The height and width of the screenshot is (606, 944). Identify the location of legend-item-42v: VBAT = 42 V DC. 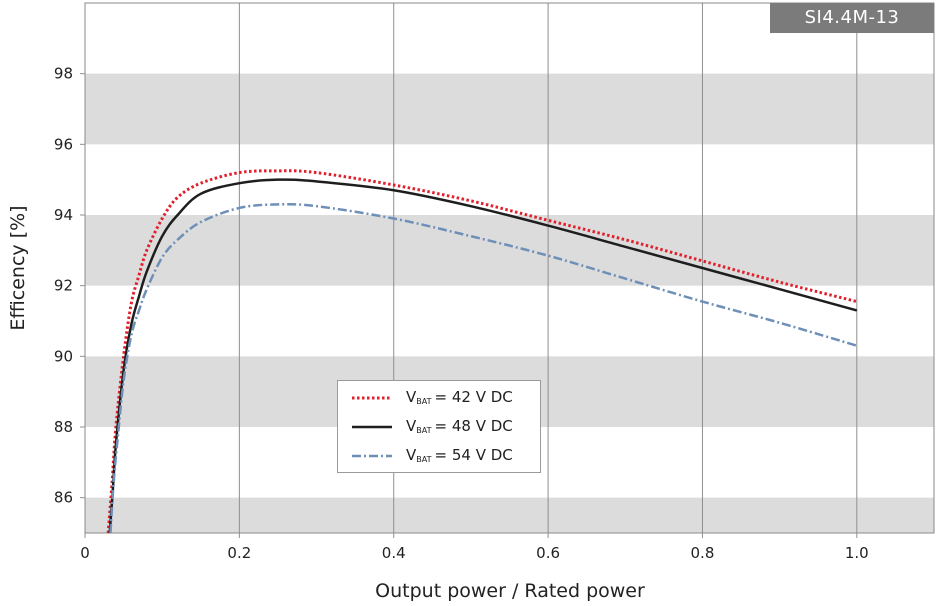
(443, 398).